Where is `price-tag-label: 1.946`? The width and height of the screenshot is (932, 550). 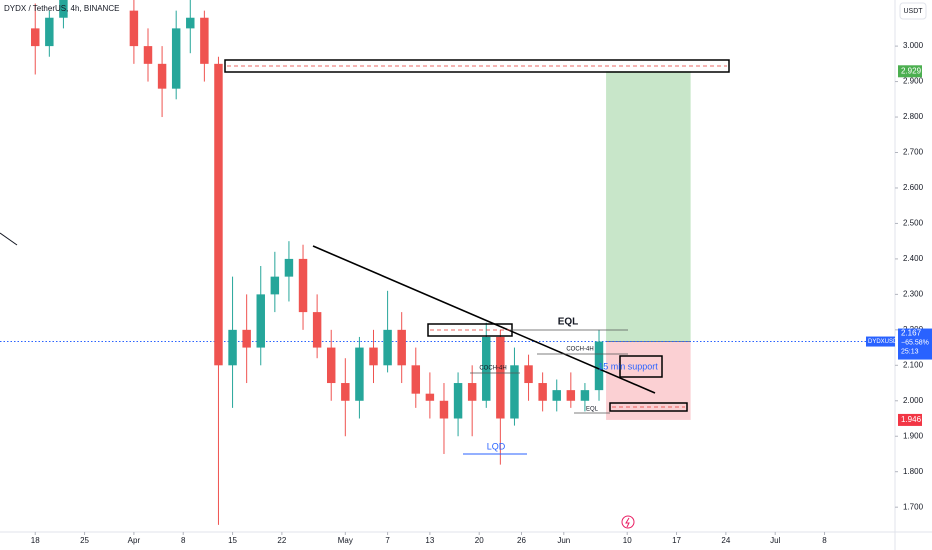 price-tag-label: 1.946 is located at coordinates (911, 419).